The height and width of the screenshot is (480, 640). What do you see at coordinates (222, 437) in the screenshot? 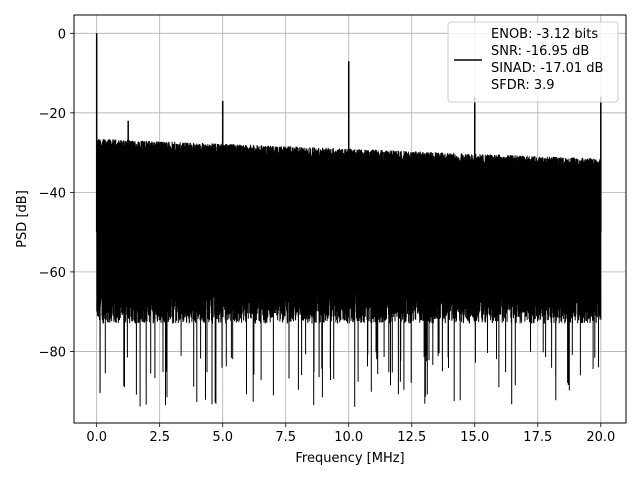
I see `x-tick-label: 5.0` at bounding box center [222, 437].